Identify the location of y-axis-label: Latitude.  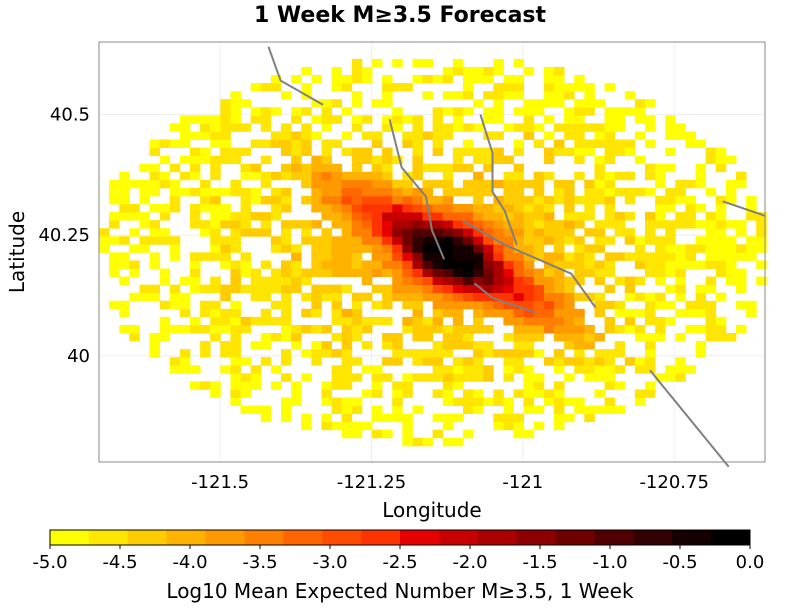
(17, 252).